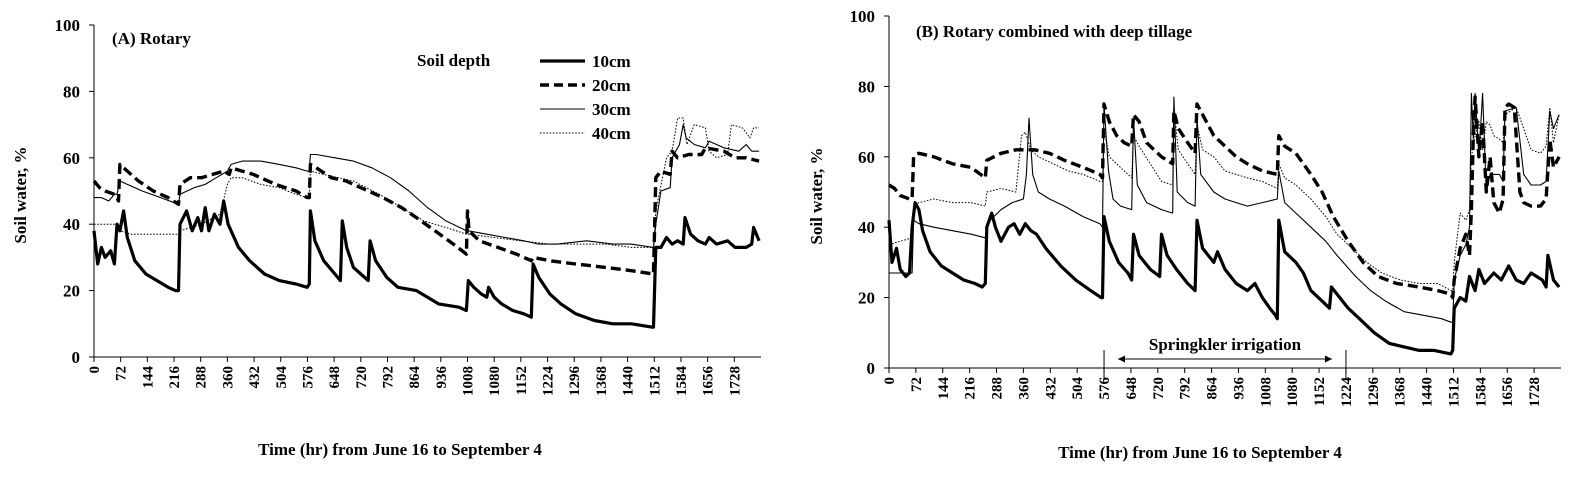 The height and width of the screenshot is (481, 1593). I want to click on series-line-40cm, so click(427, 182).